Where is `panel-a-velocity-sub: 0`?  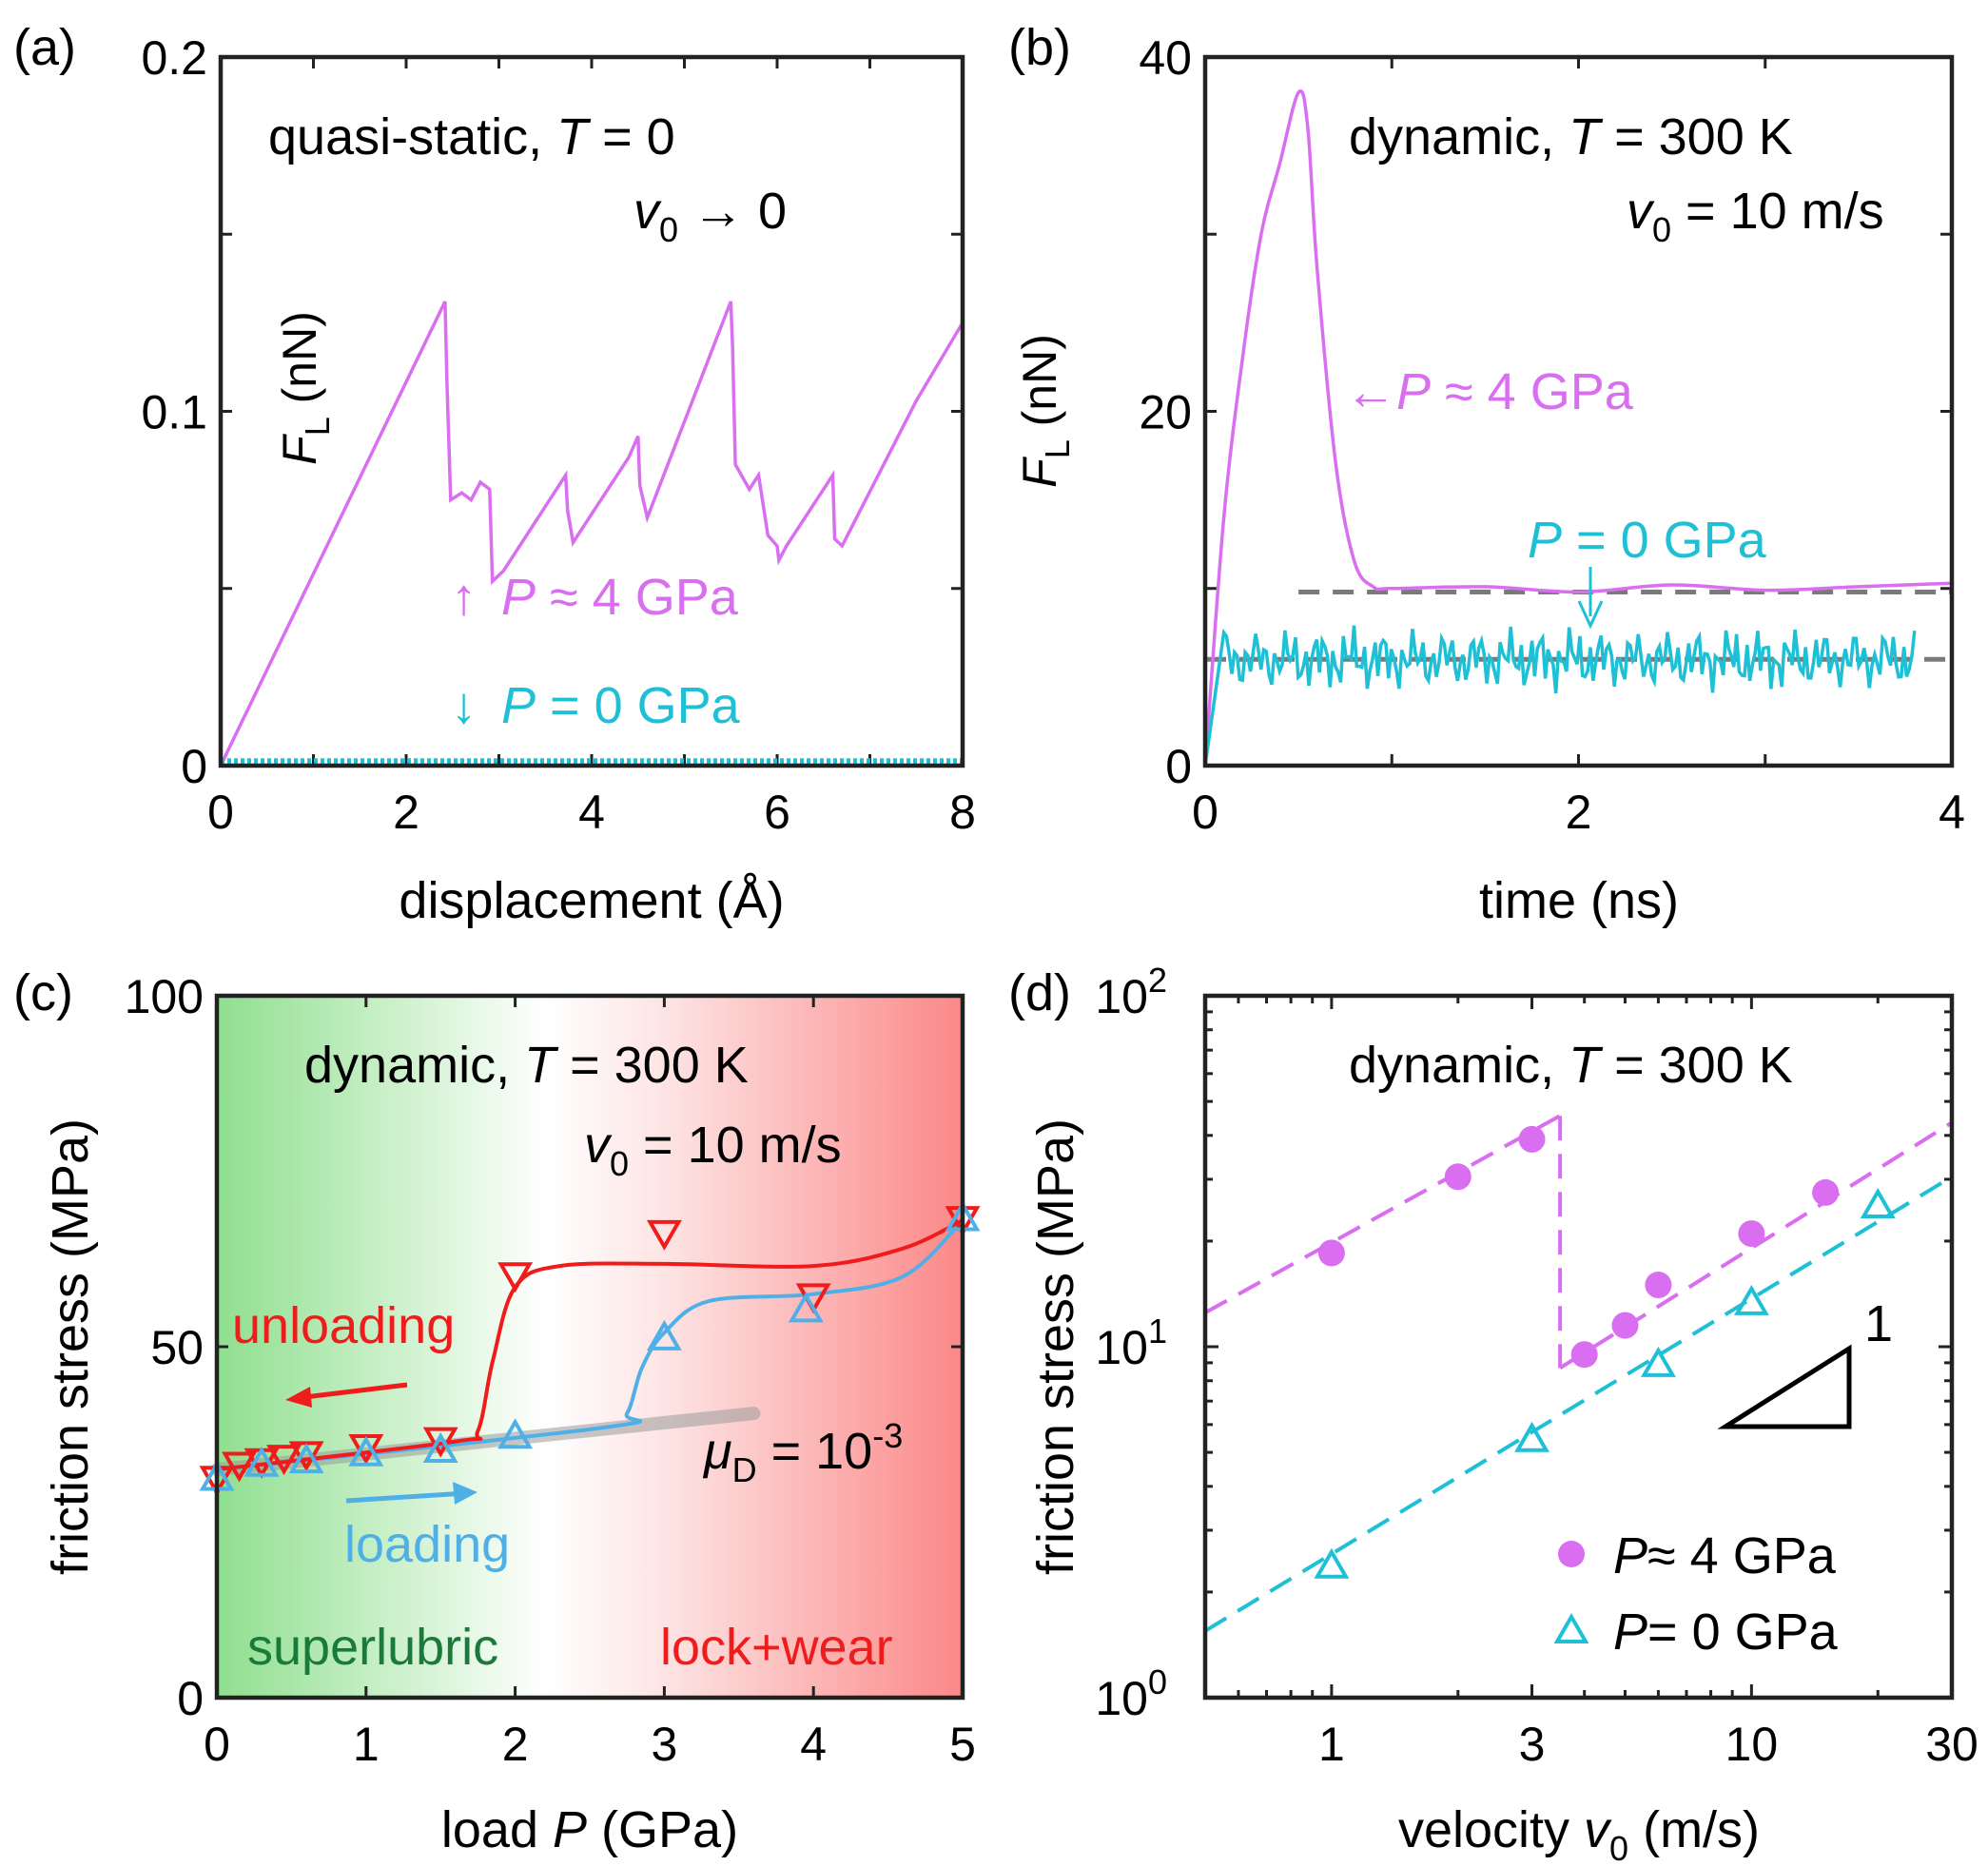
panel-a-velocity-sub: 0 is located at coordinates (668, 229).